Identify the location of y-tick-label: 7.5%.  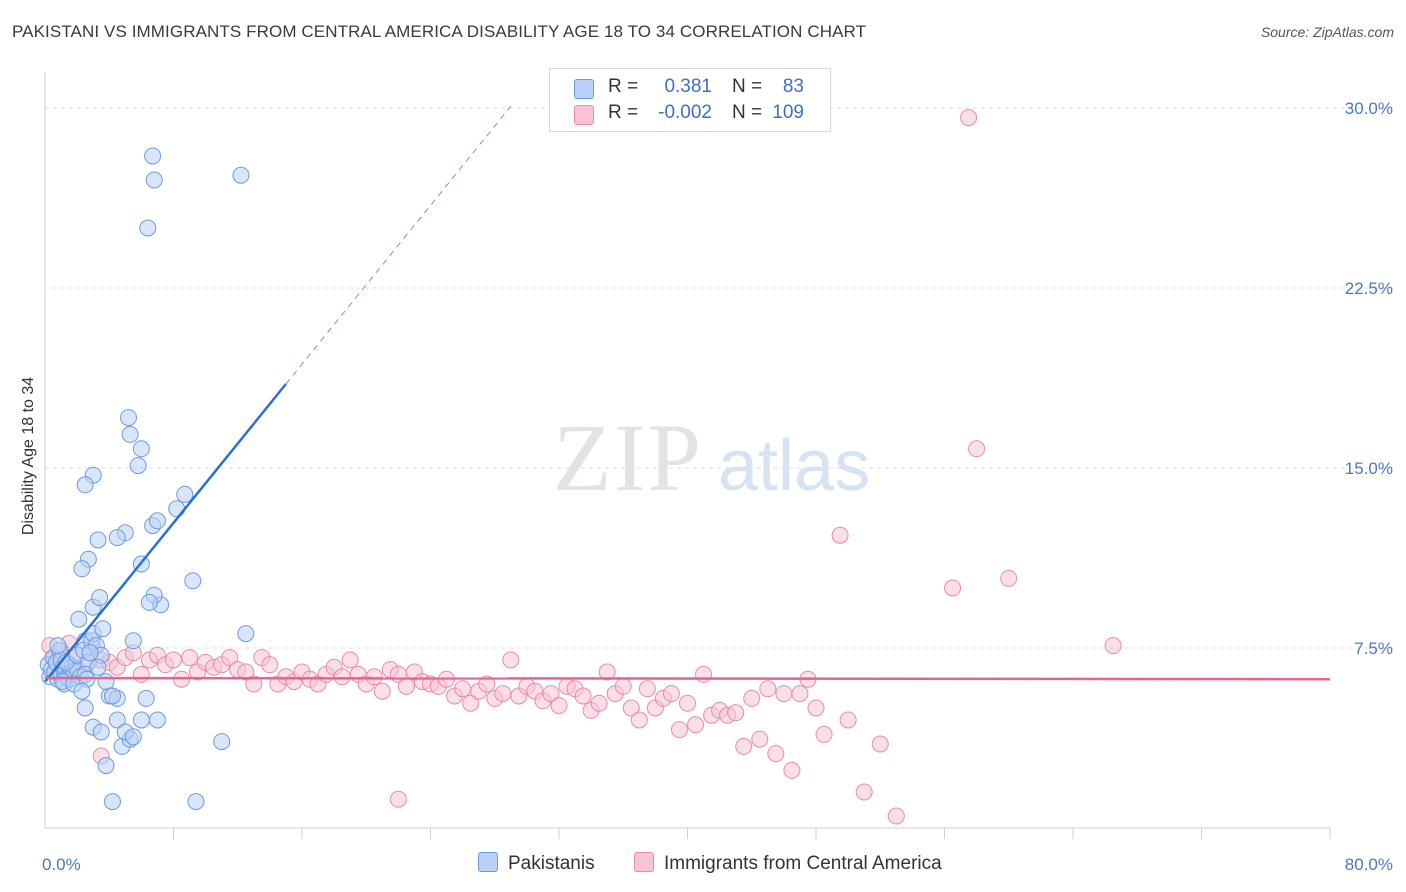
(1373, 648).